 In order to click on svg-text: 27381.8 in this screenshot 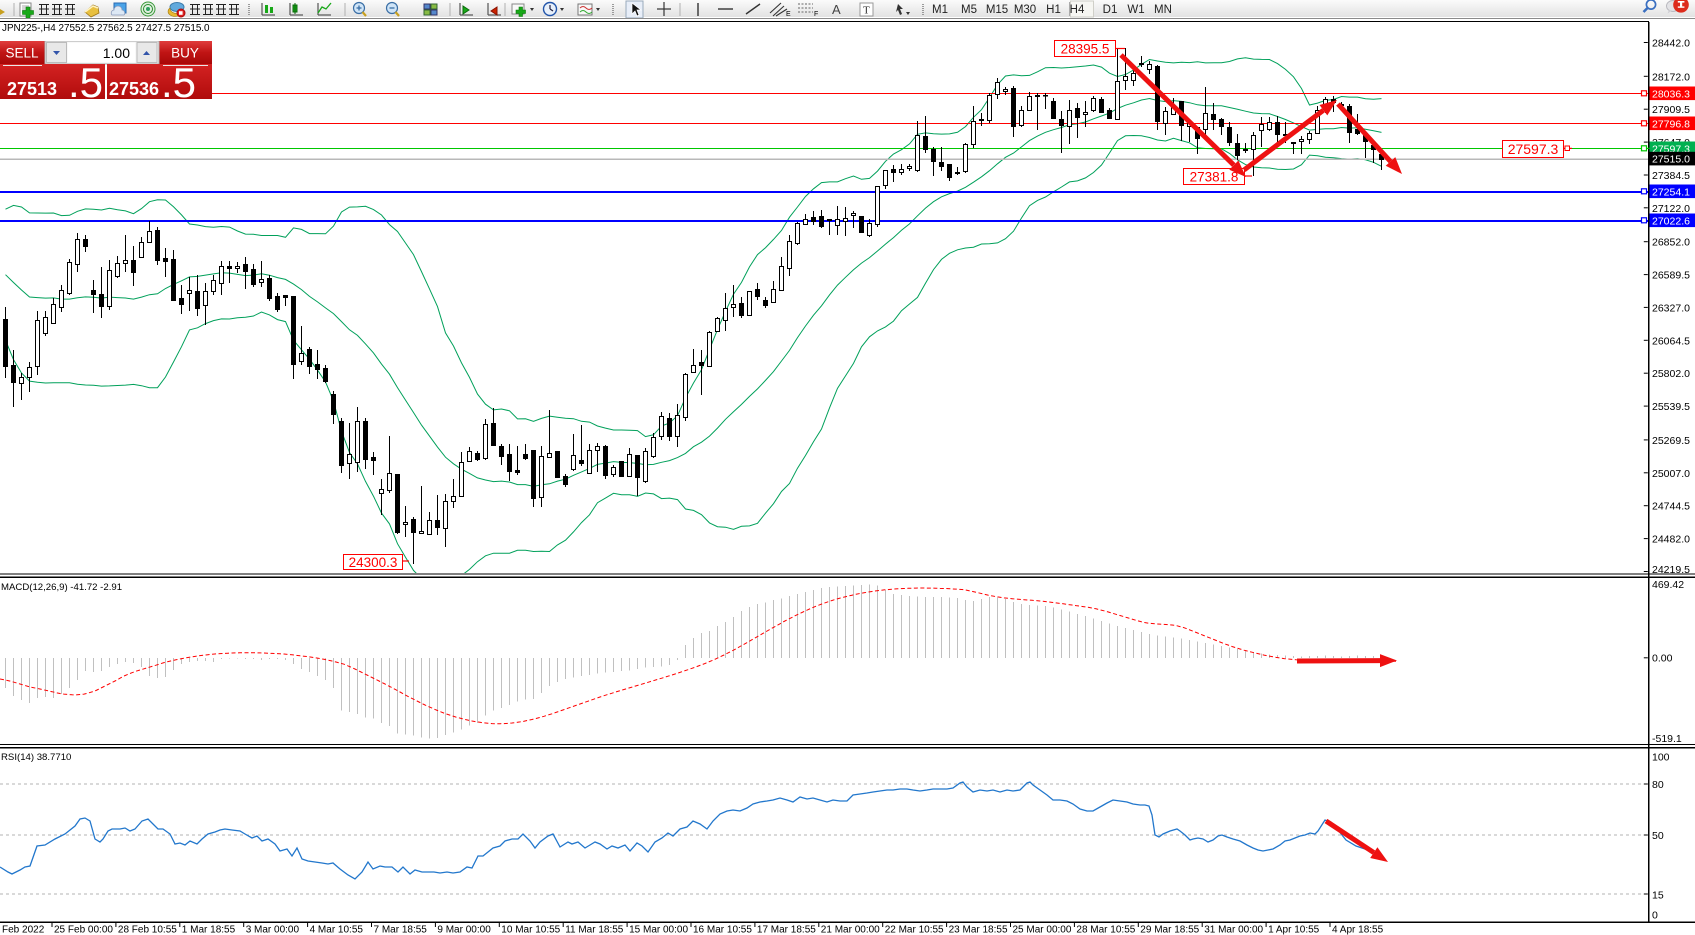, I will do `click(1214, 176)`.